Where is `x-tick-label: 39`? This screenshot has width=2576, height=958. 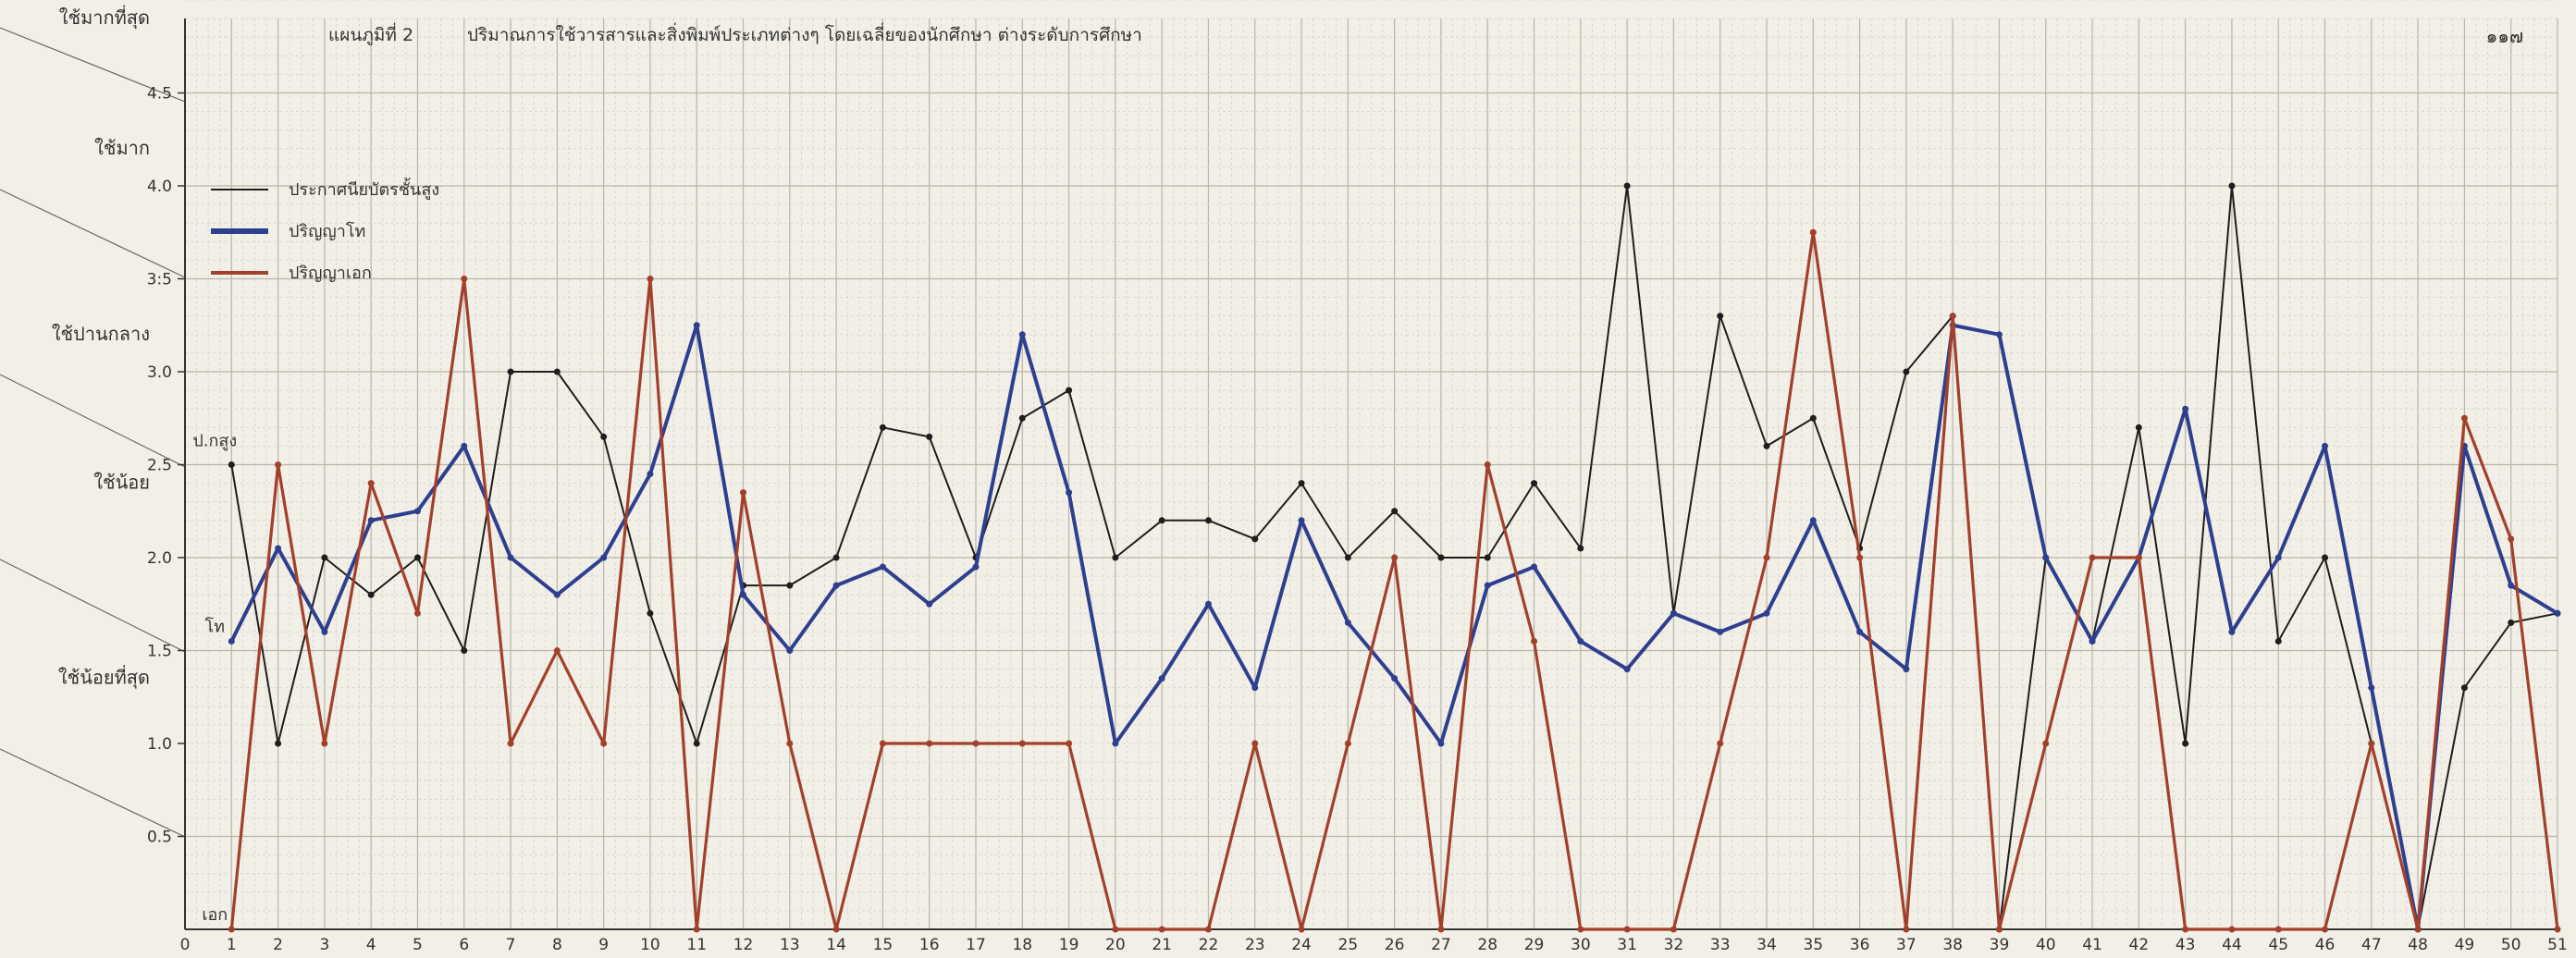 x-tick-label: 39 is located at coordinates (2000, 945).